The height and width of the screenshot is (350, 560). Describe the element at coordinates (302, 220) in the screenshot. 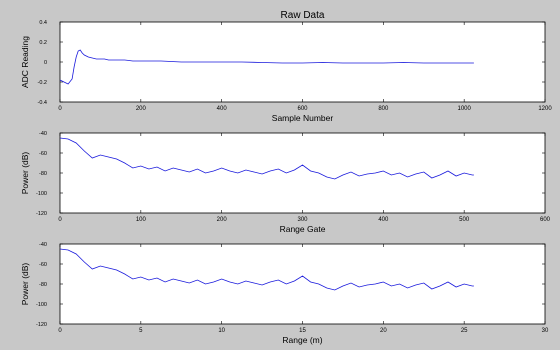

I see `x-tick-label: 300` at that location.